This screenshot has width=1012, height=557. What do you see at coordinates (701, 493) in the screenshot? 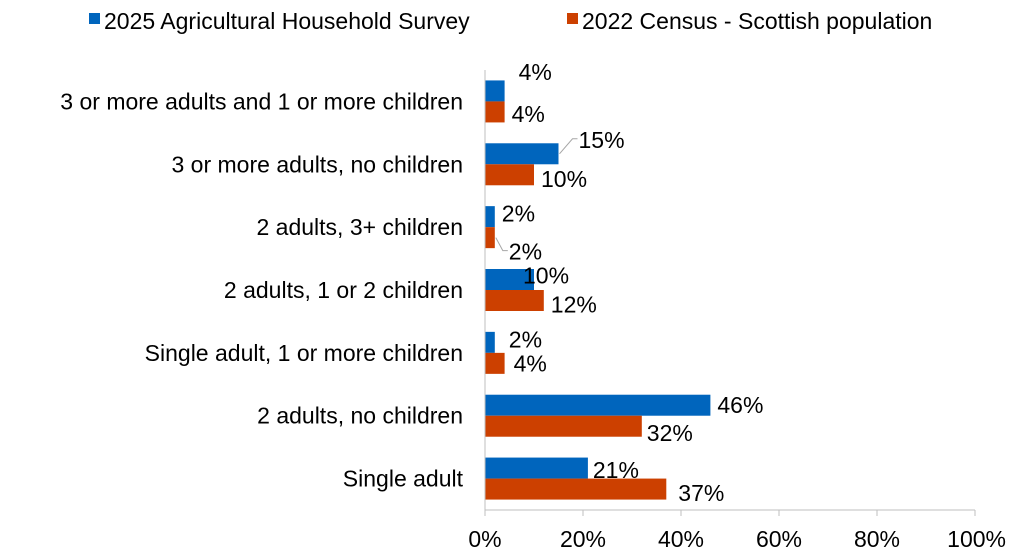
I see `data-label: 37%` at bounding box center [701, 493].